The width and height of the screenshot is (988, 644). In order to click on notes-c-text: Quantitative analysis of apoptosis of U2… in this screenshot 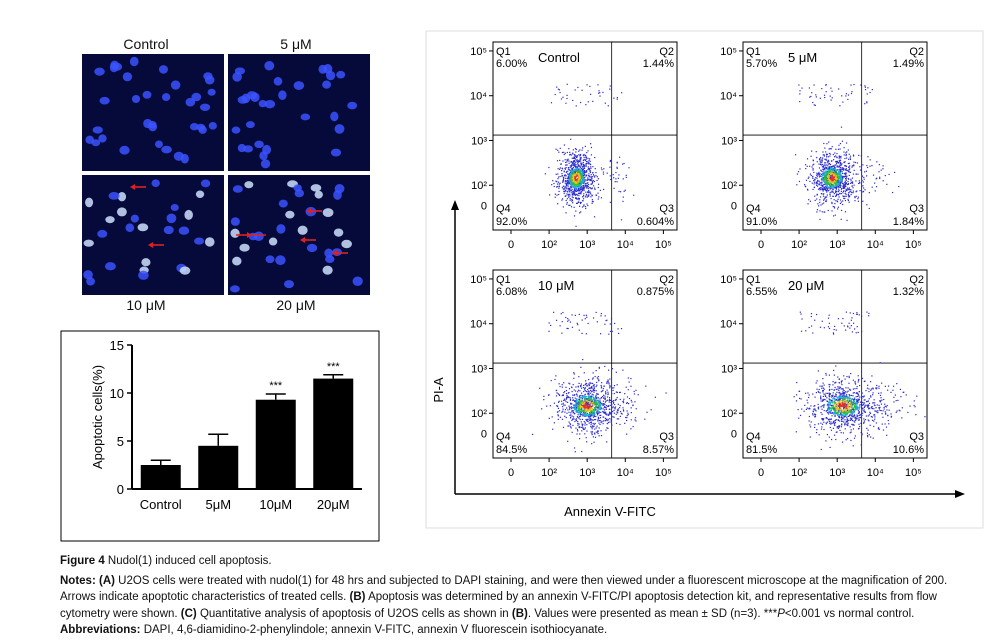, I will do `click(354, 613)`.